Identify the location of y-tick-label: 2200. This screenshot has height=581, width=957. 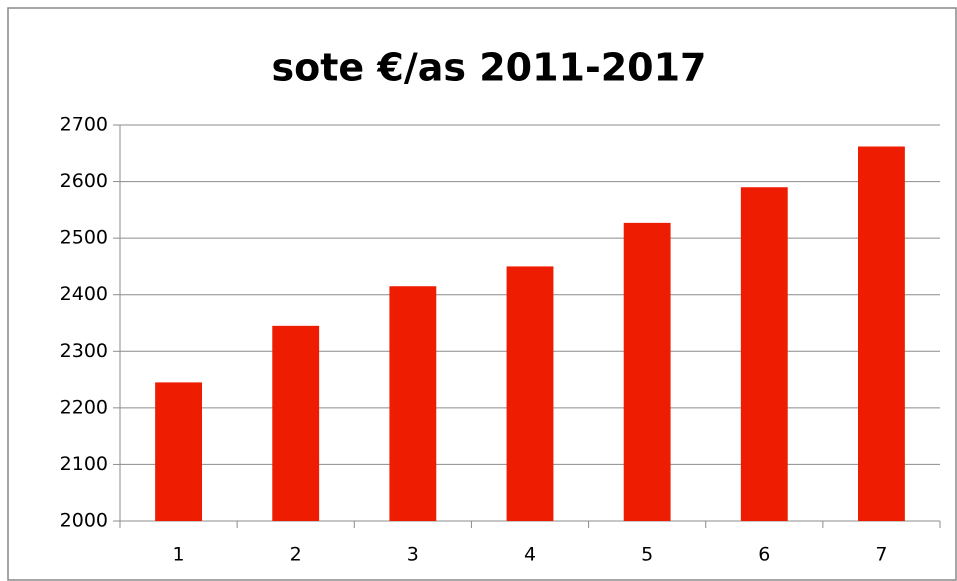
(84, 407).